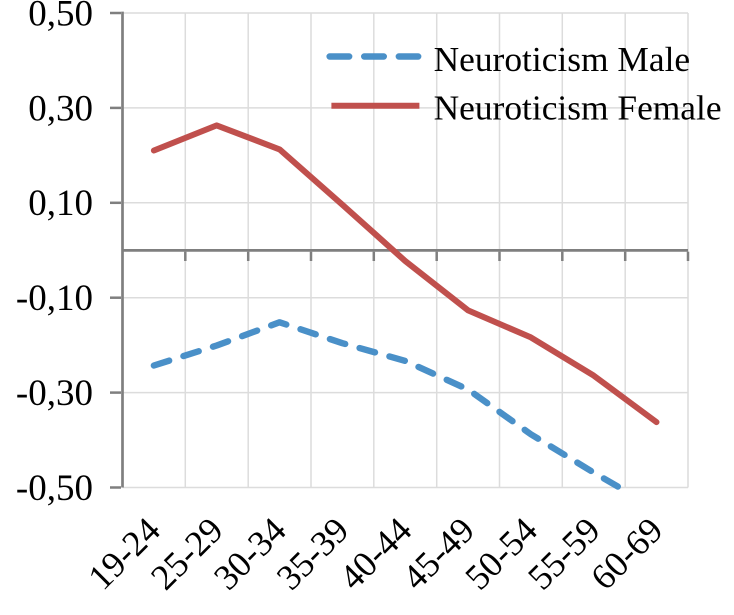 Image resolution: width=734 pixels, height=615 pixels. Describe the element at coordinates (60, 17) in the screenshot. I see `svg-text: 0,50` at that location.